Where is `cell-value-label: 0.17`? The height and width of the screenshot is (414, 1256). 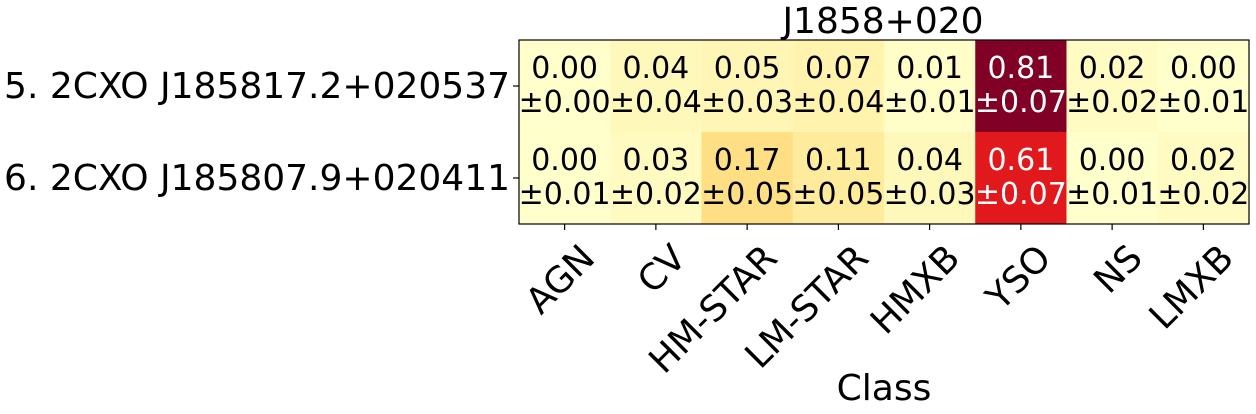
cell-value-label: 0.17 is located at coordinates (747, 160).